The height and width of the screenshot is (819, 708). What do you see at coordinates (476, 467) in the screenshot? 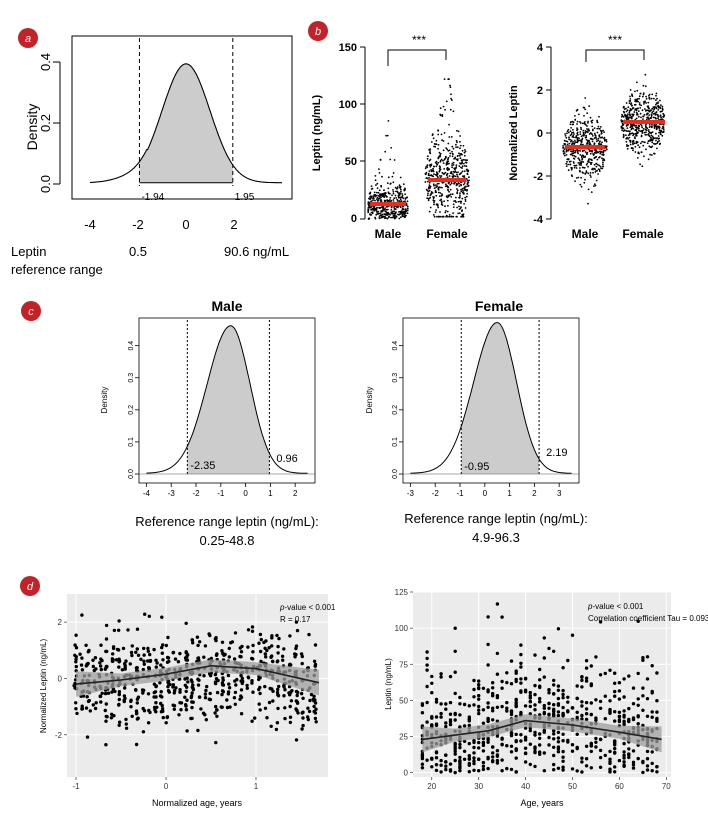
I see `panel-c2-lower-limit-label: -0.95` at bounding box center [476, 467].